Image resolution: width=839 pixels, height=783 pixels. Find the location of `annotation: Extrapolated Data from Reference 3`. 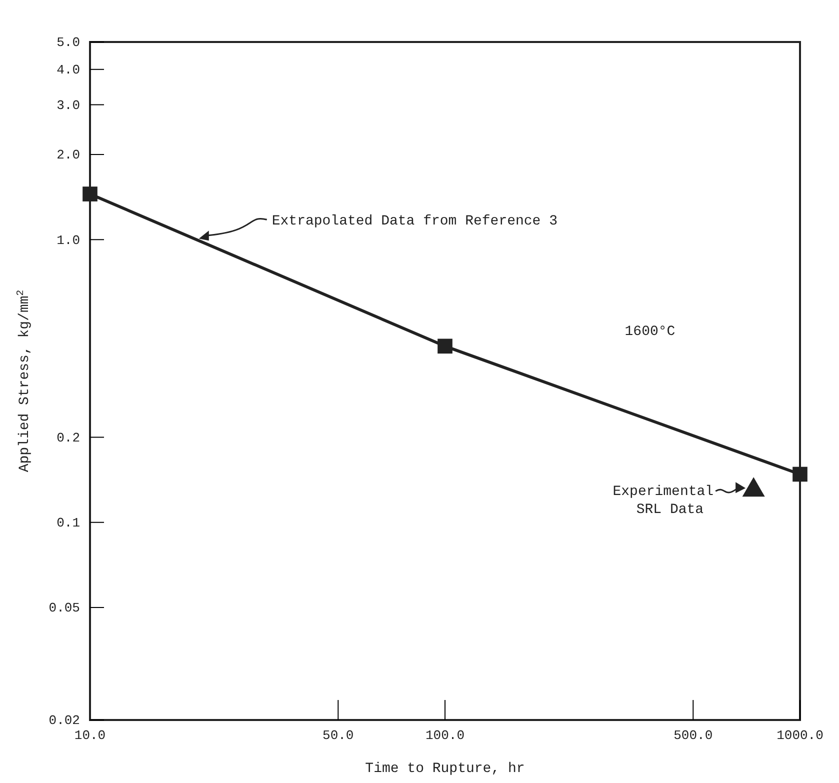

annotation: Extrapolated Data from Reference 3 is located at coordinates (415, 222).